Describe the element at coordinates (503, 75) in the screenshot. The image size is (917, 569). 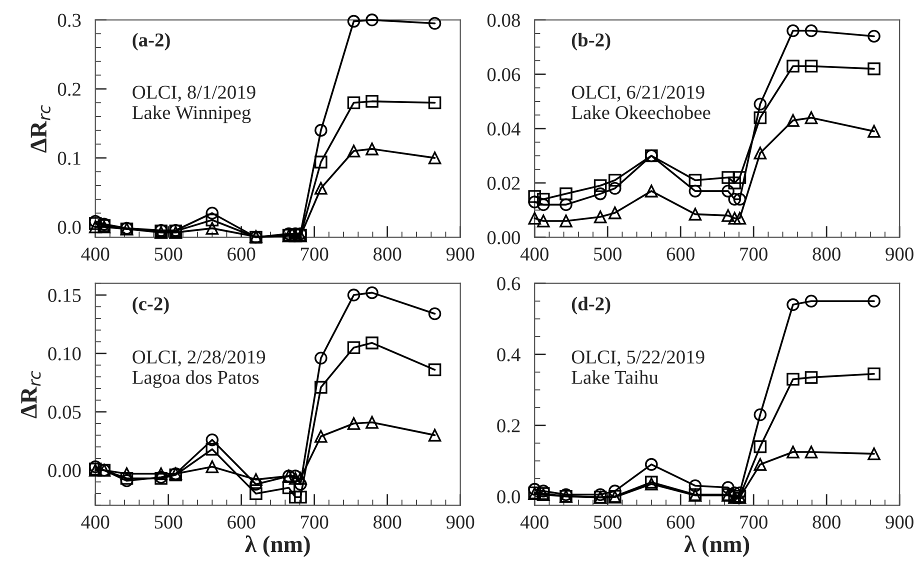
I see `y-tick-label: 0.06` at that location.